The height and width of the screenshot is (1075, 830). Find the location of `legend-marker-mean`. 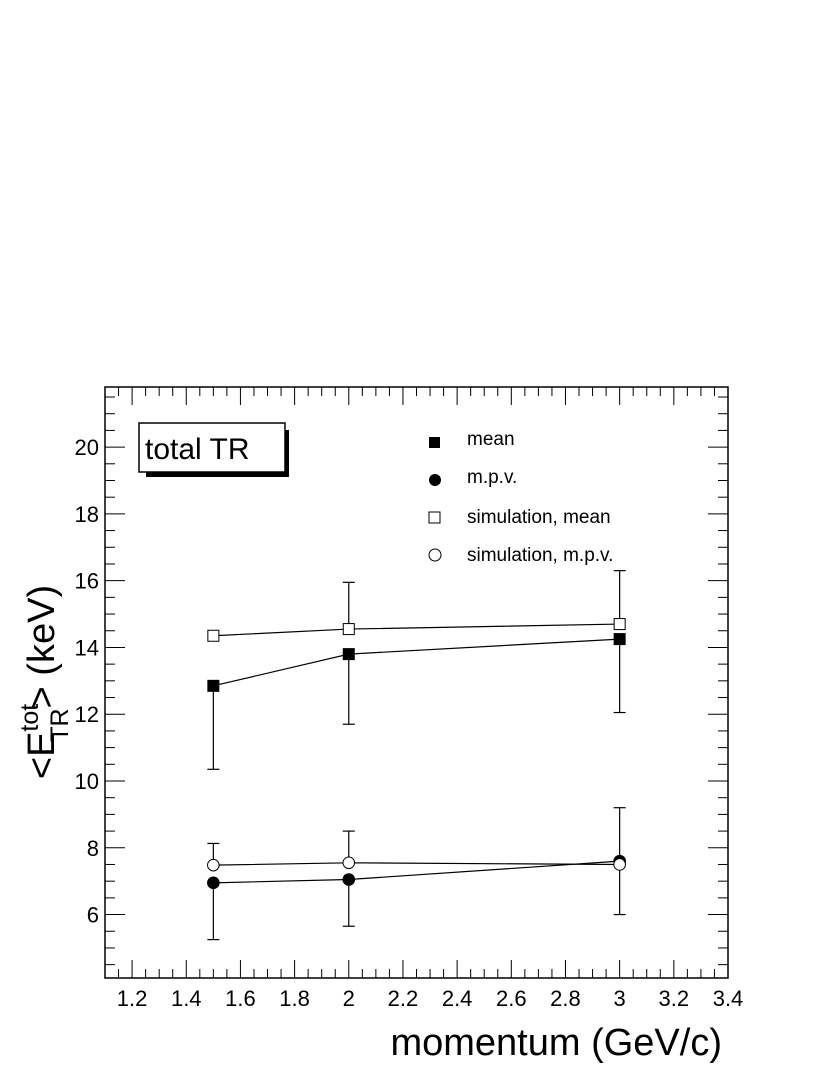

legend-marker-mean is located at coordinates (434, 442).